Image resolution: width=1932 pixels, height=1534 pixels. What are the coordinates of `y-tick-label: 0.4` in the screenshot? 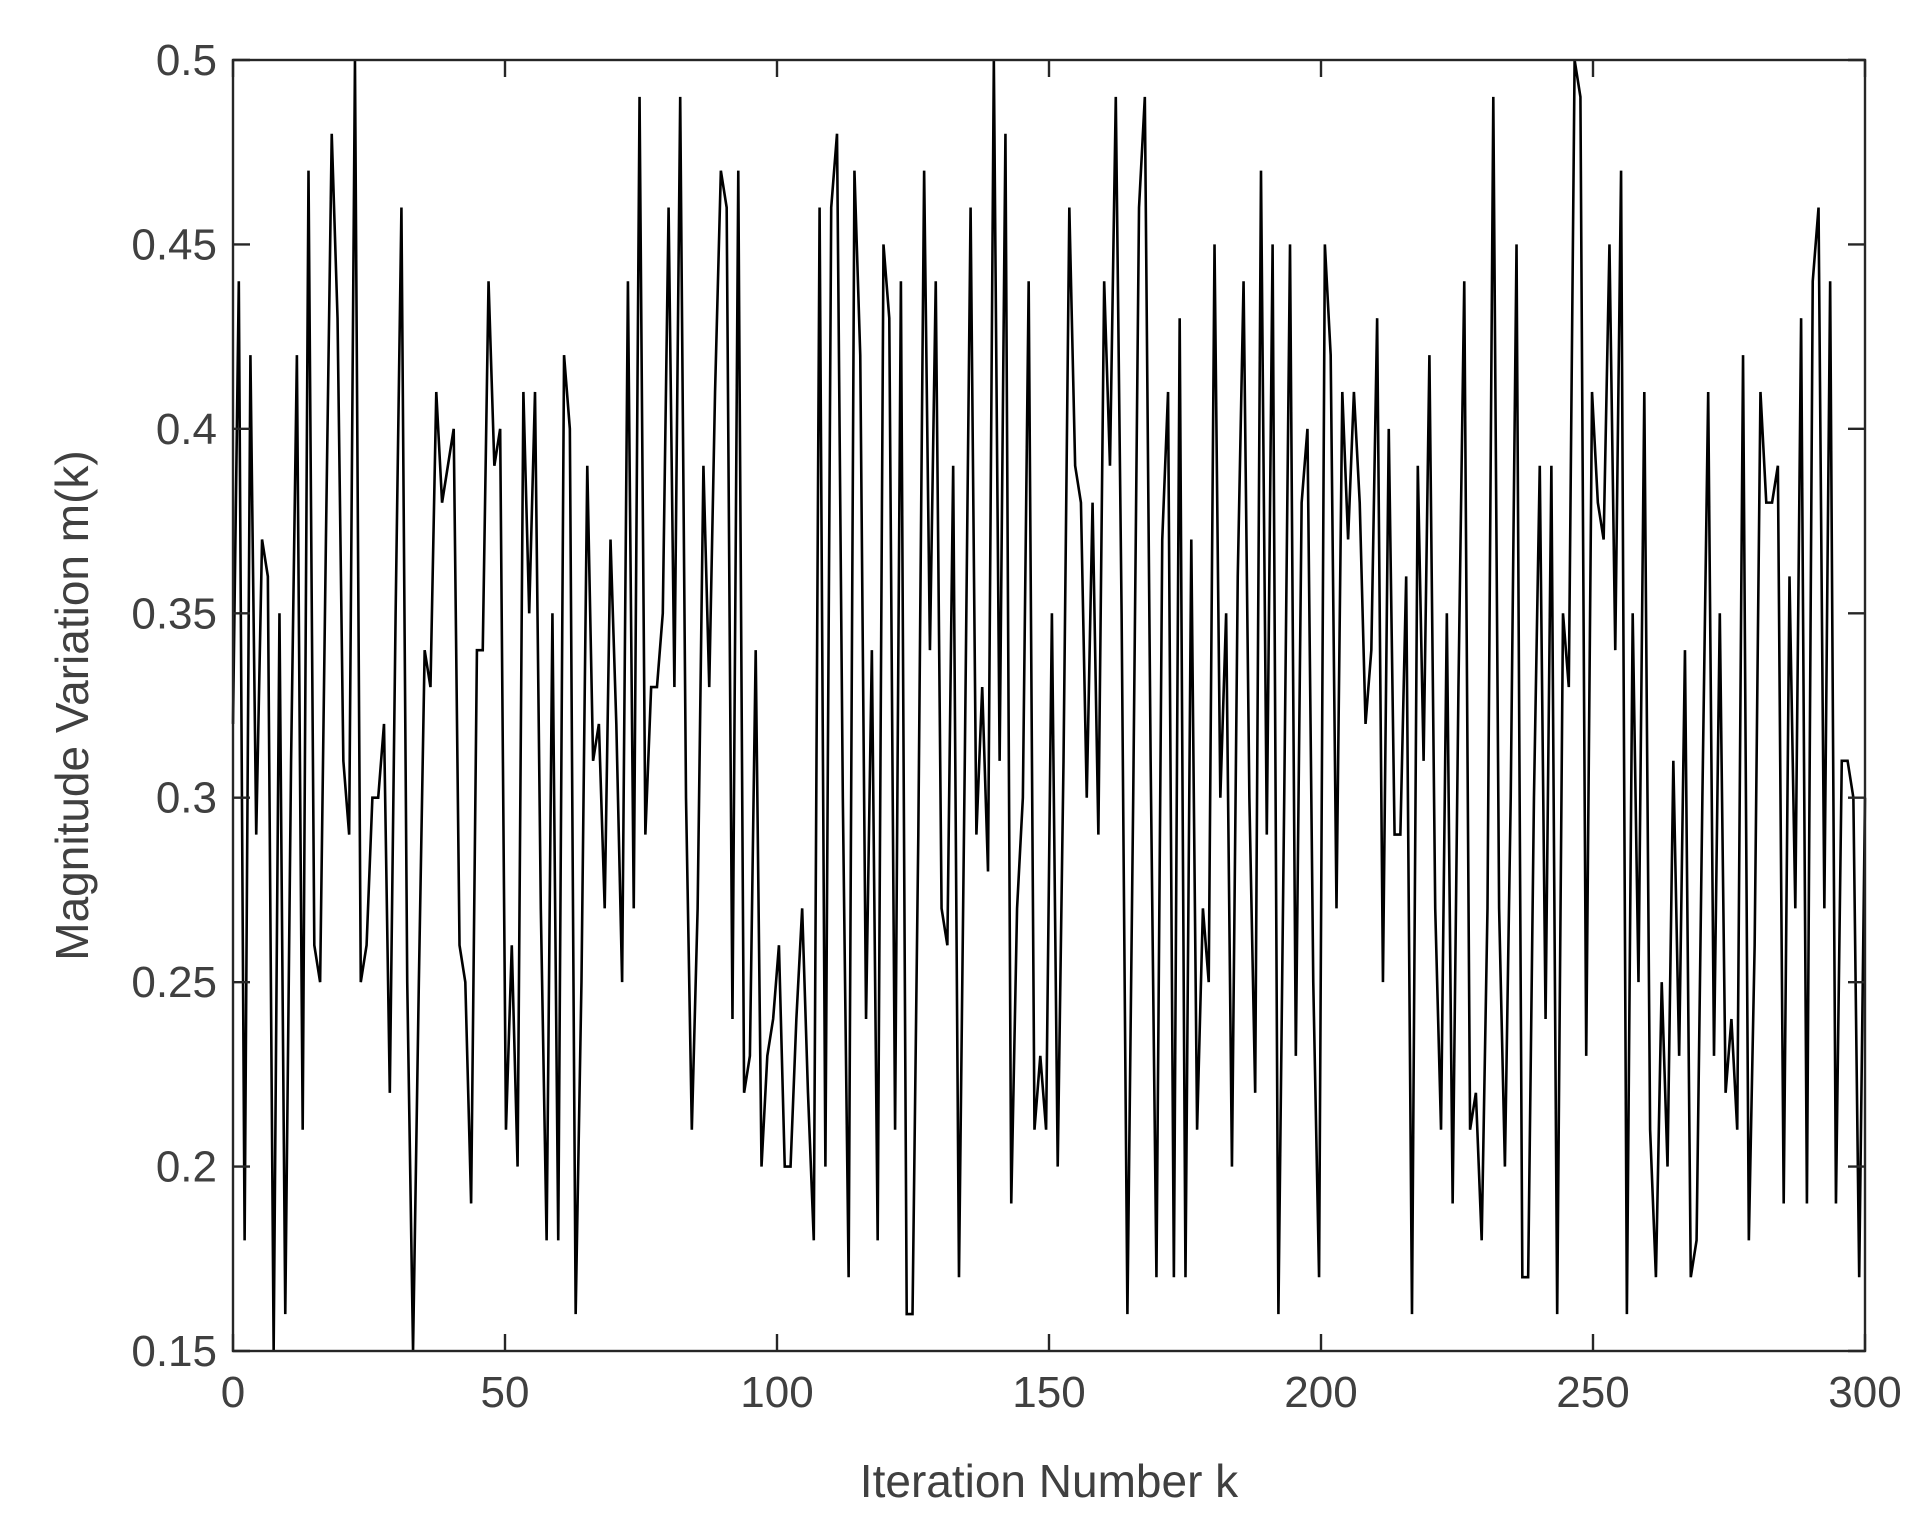 It's located at (186, 429).